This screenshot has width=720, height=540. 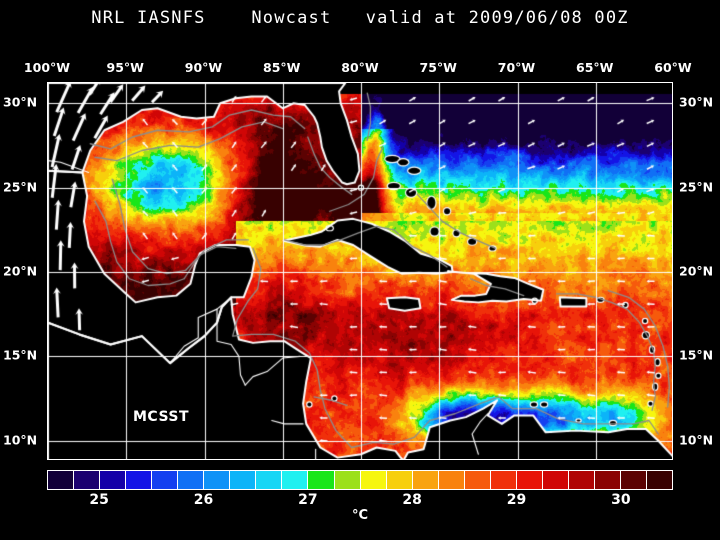 What do you see at coordinates (360, 515) in the screenshot?
I see `colorbar-unit-label: °C` at bounding box center [360, 515].